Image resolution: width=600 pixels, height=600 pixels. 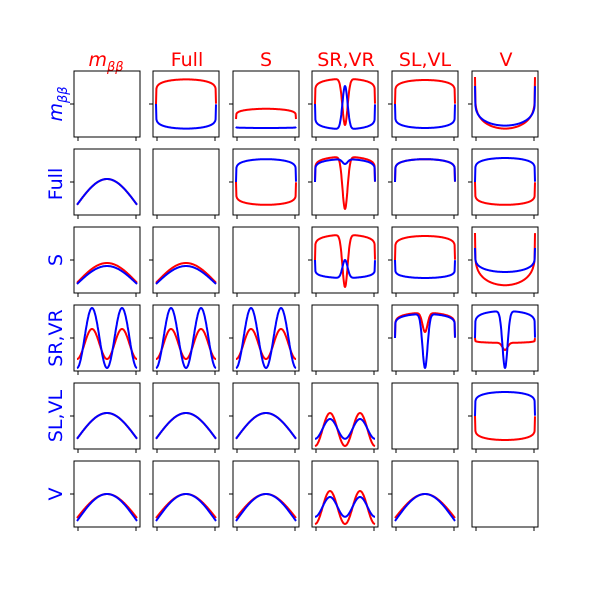 What do you see at coordinates (56, 184) in the screenshot?
I see `row-title-full: Full` at bounding box center [56, 184].